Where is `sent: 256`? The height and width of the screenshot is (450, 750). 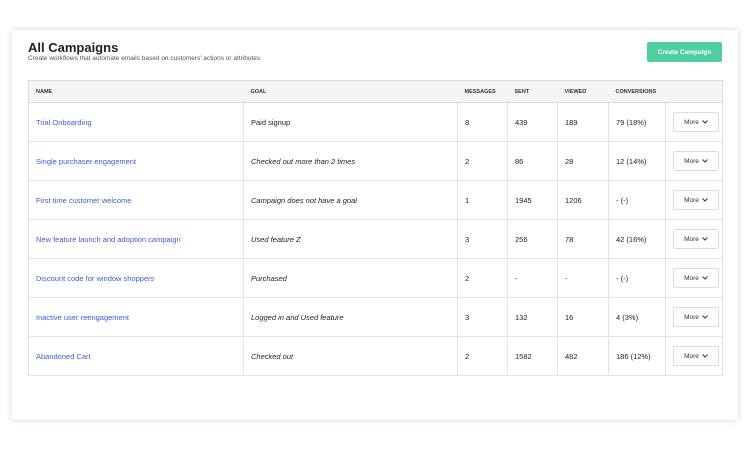 sent: 256 is located at coordinates (532, 239).